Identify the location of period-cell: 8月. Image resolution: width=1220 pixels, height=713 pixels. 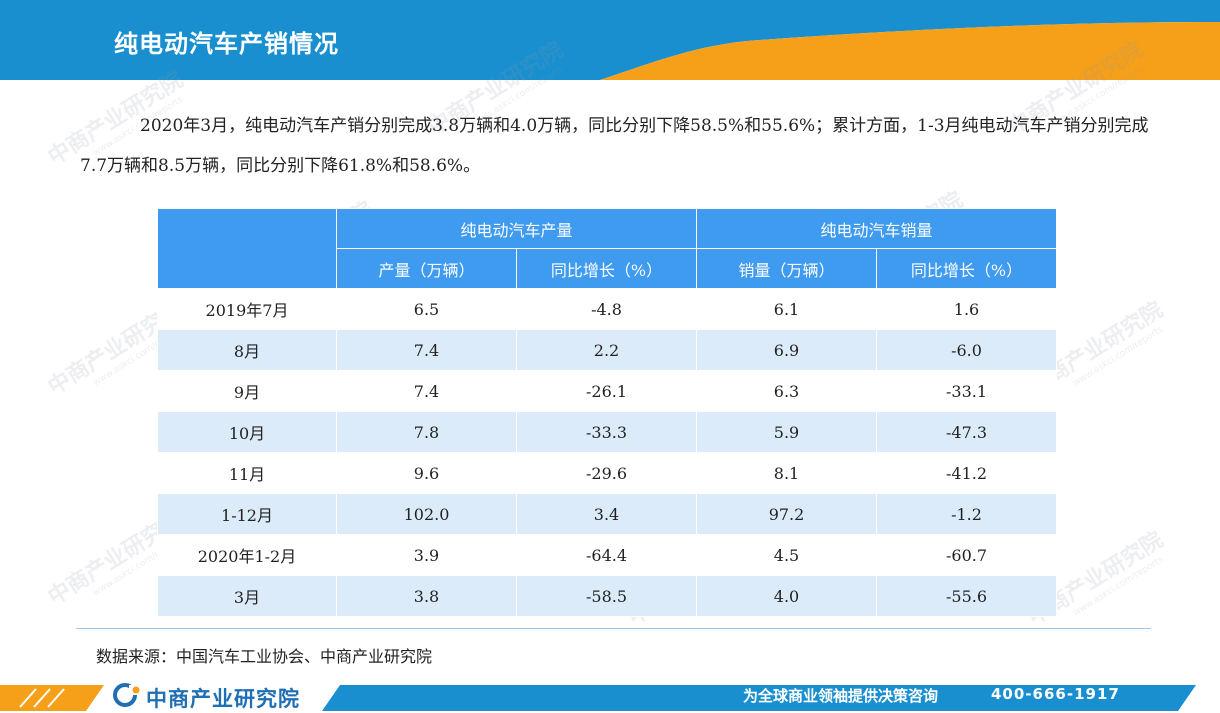
(247, 350).